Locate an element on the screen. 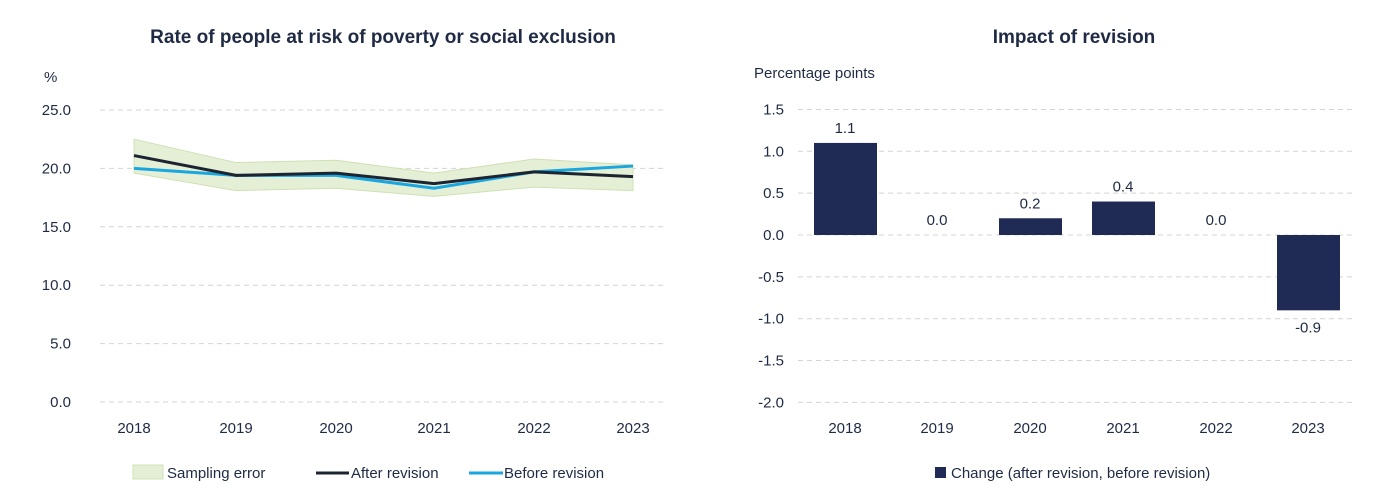 The width and height of the screenshot is (1386, 502). y-tick-label: 15.0 is located at coordinates (56, 227).